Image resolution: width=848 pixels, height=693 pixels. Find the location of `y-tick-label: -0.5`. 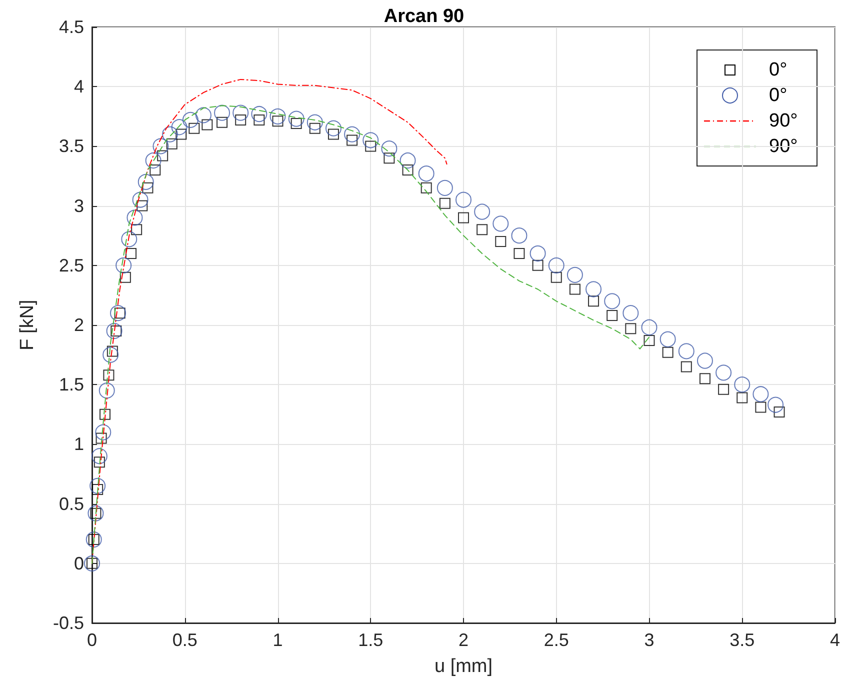

y-tick-label: -0.5 is located at coordinates (68, 623).